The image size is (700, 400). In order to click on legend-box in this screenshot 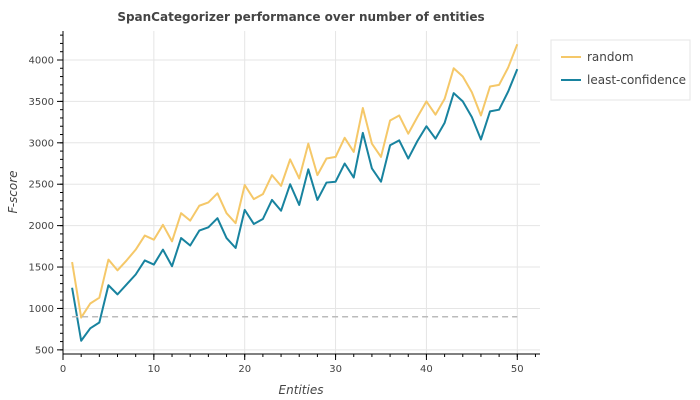, I will do `click(620, 70)`.